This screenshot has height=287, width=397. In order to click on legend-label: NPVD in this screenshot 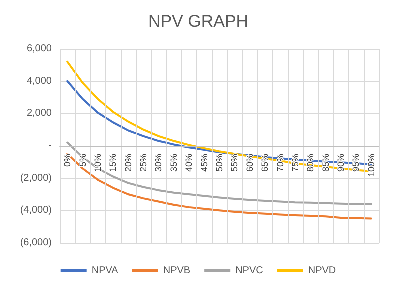, I will do `click(322, 271)`.